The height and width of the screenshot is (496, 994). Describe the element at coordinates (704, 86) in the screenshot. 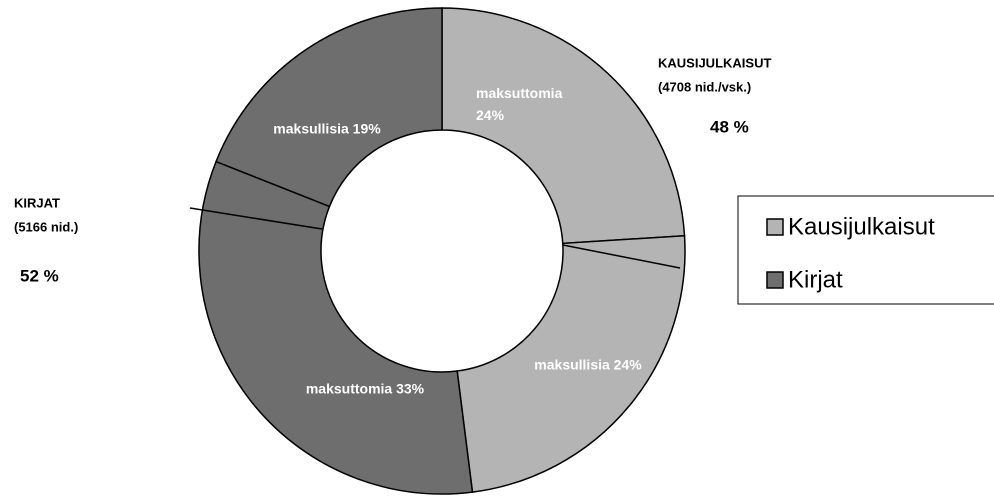

I see `group-note: (4708 nid./vsk.)` at that location.